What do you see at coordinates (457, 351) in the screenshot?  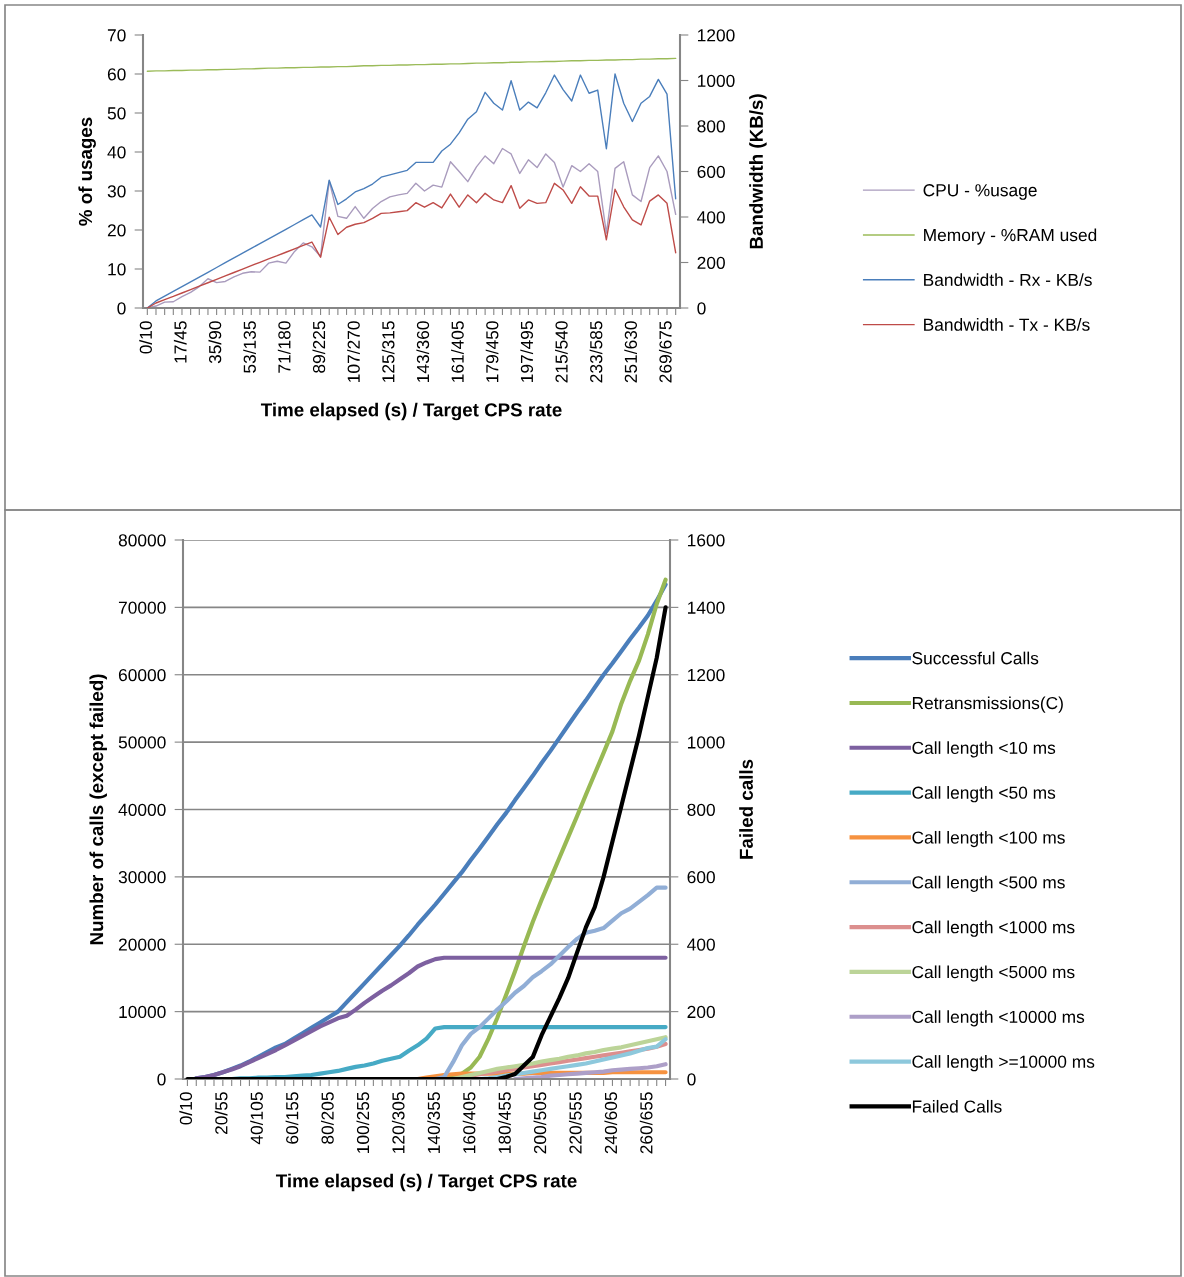 I see `x-tick-label: 161/405` at bounding box center [457, 351].